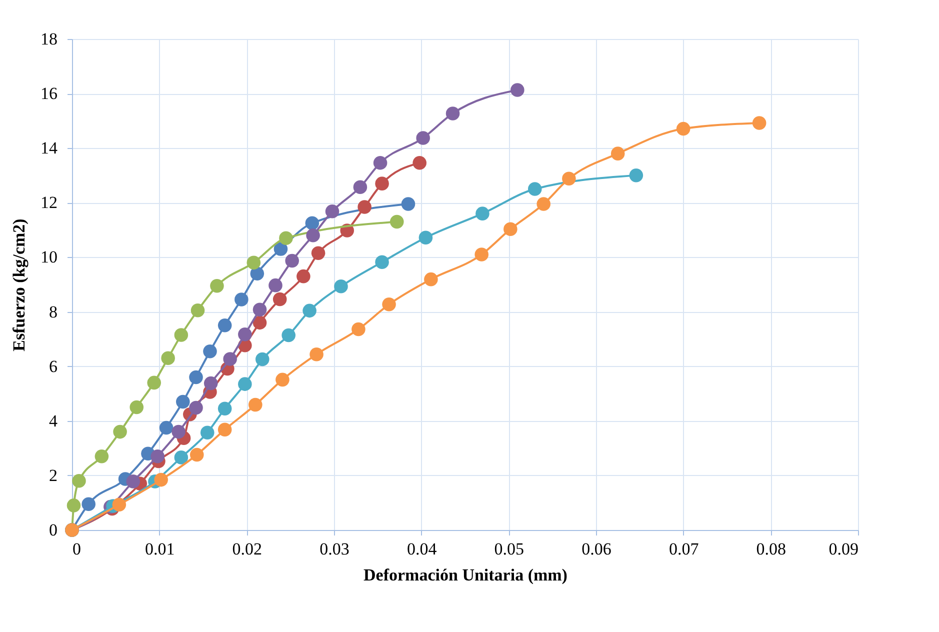  Describe the element at coordinates (49, 94) in the screenshot. I see `y-tick-label: 16` at that location.